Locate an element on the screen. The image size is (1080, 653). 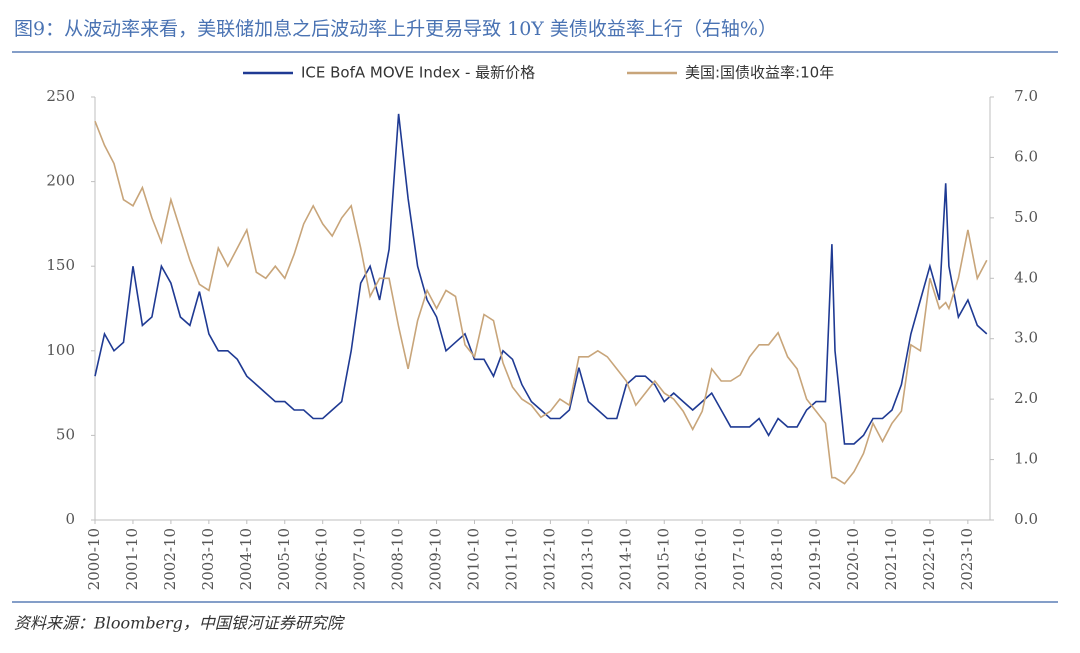
x-tick-label: 2012-10 is located at coordinates (549, 559).